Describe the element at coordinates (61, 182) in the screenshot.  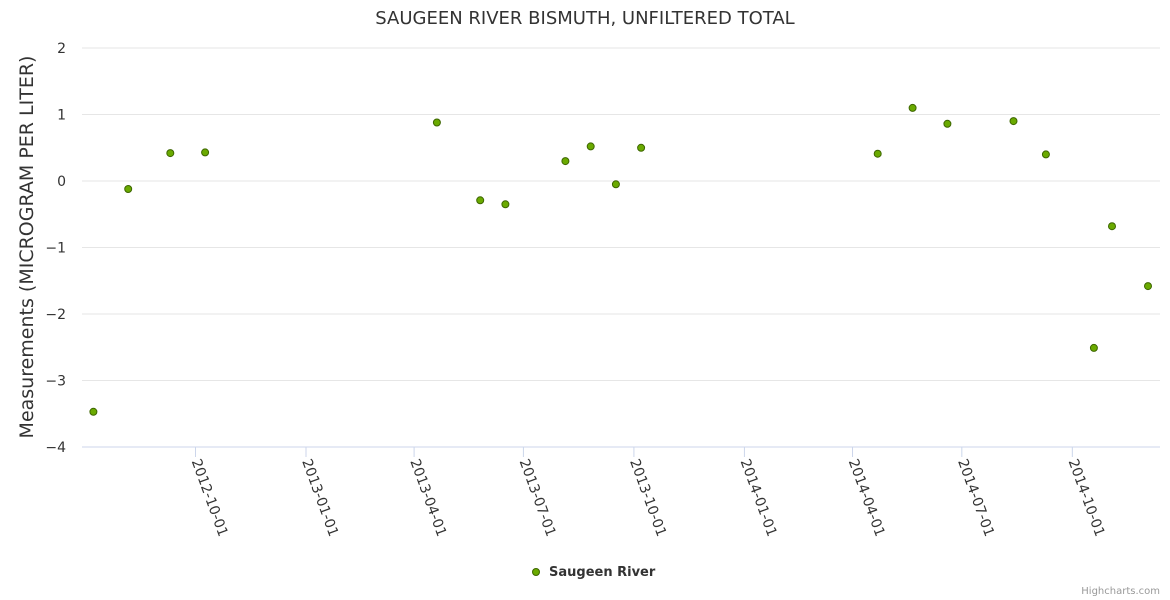
I see `y-tick-label: 0` at that location.